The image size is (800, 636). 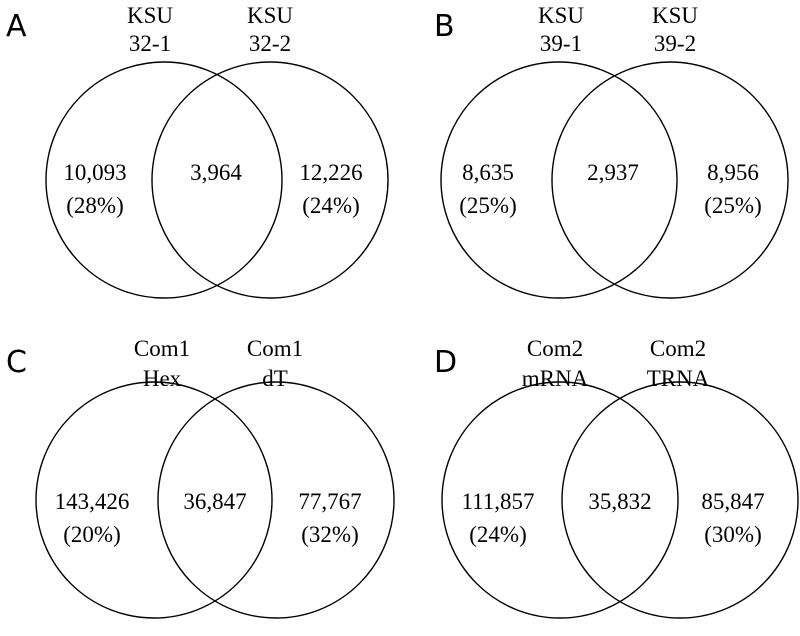 I want to click on left-only-count: 143,426, so click(x=92, y=501).